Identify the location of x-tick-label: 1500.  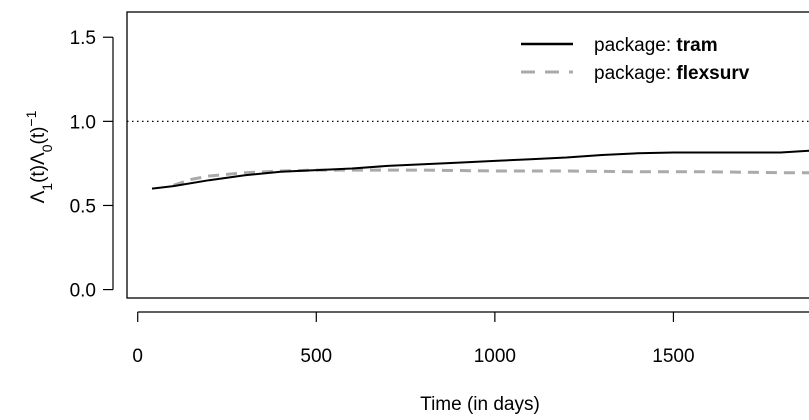
(673, 356).